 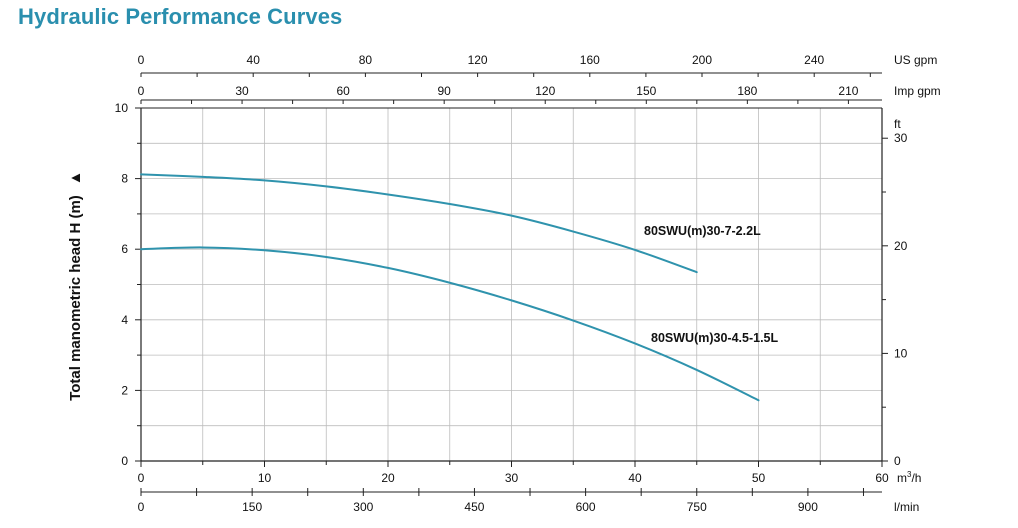 What do you see at coordinates (808, 507) in the screenshot?
I see `l-min-tick-label: 900` at bounding box center [808, 507].